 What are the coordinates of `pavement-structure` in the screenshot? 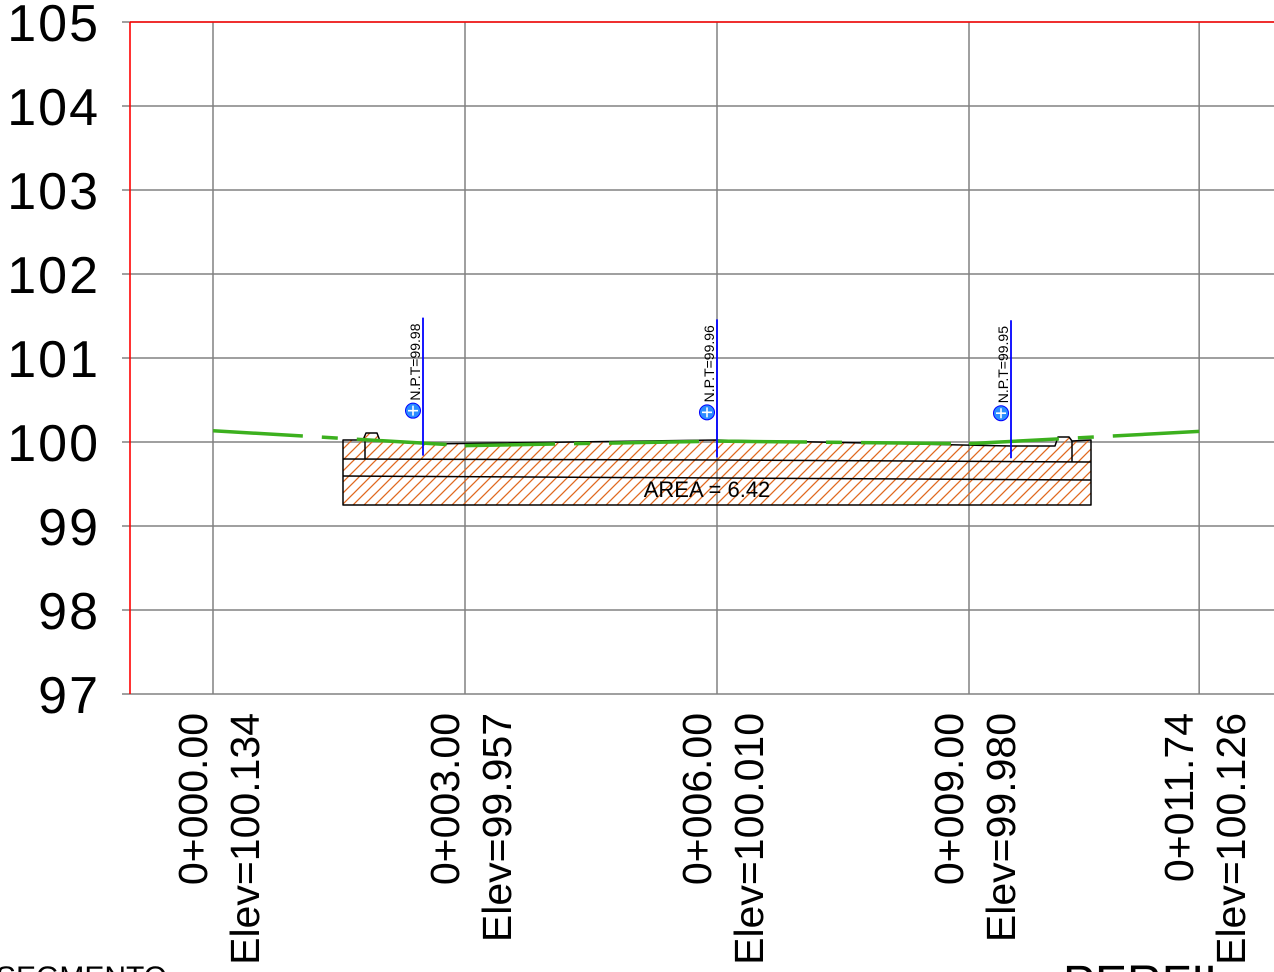 It's located at (717, 469).